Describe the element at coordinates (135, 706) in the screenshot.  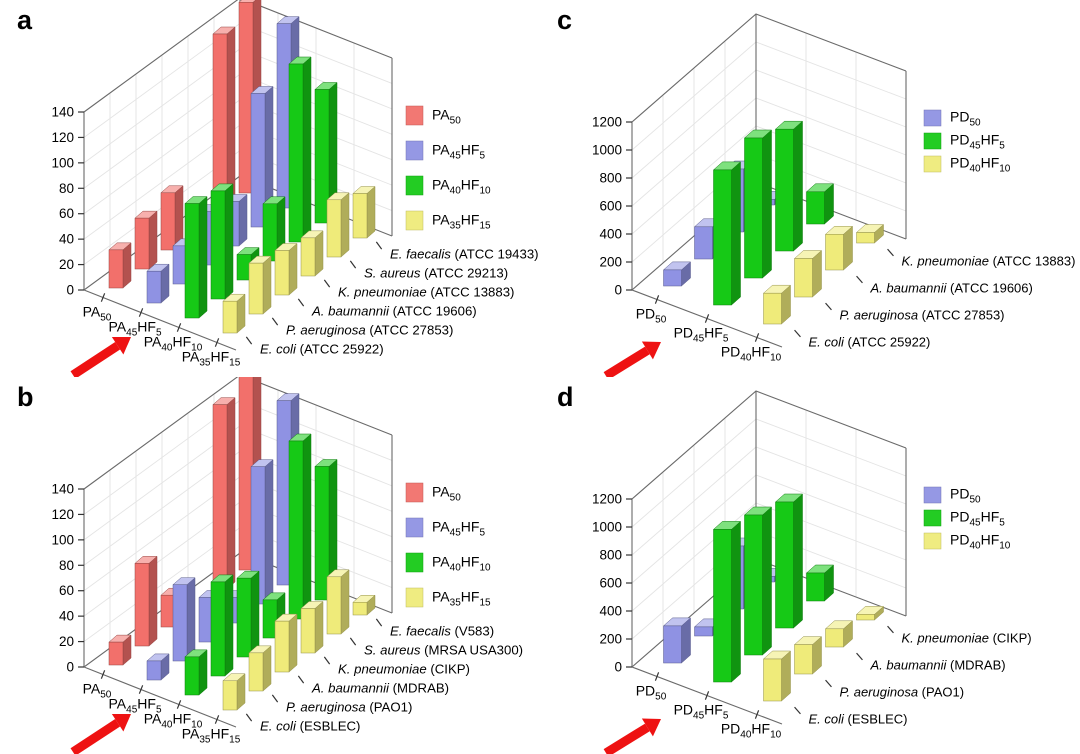
I see `x-axis-tick-label: PA45HF5` at that location.